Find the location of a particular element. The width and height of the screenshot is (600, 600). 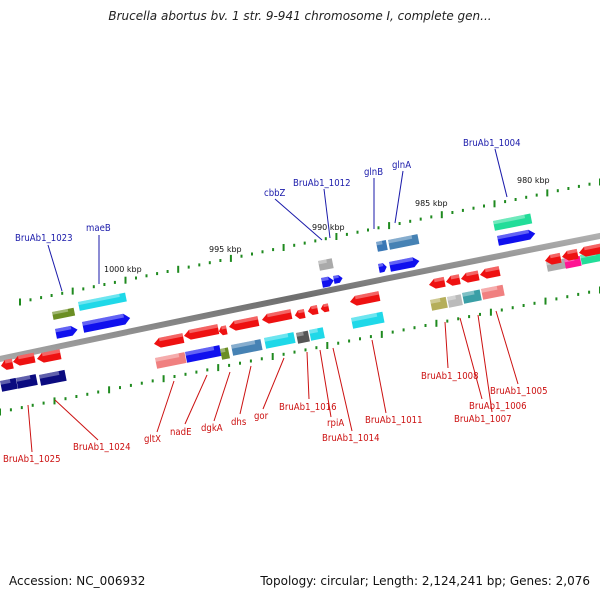

label-bruab1-1012: BruAb1_1012 is located at coordinates (322, 183).